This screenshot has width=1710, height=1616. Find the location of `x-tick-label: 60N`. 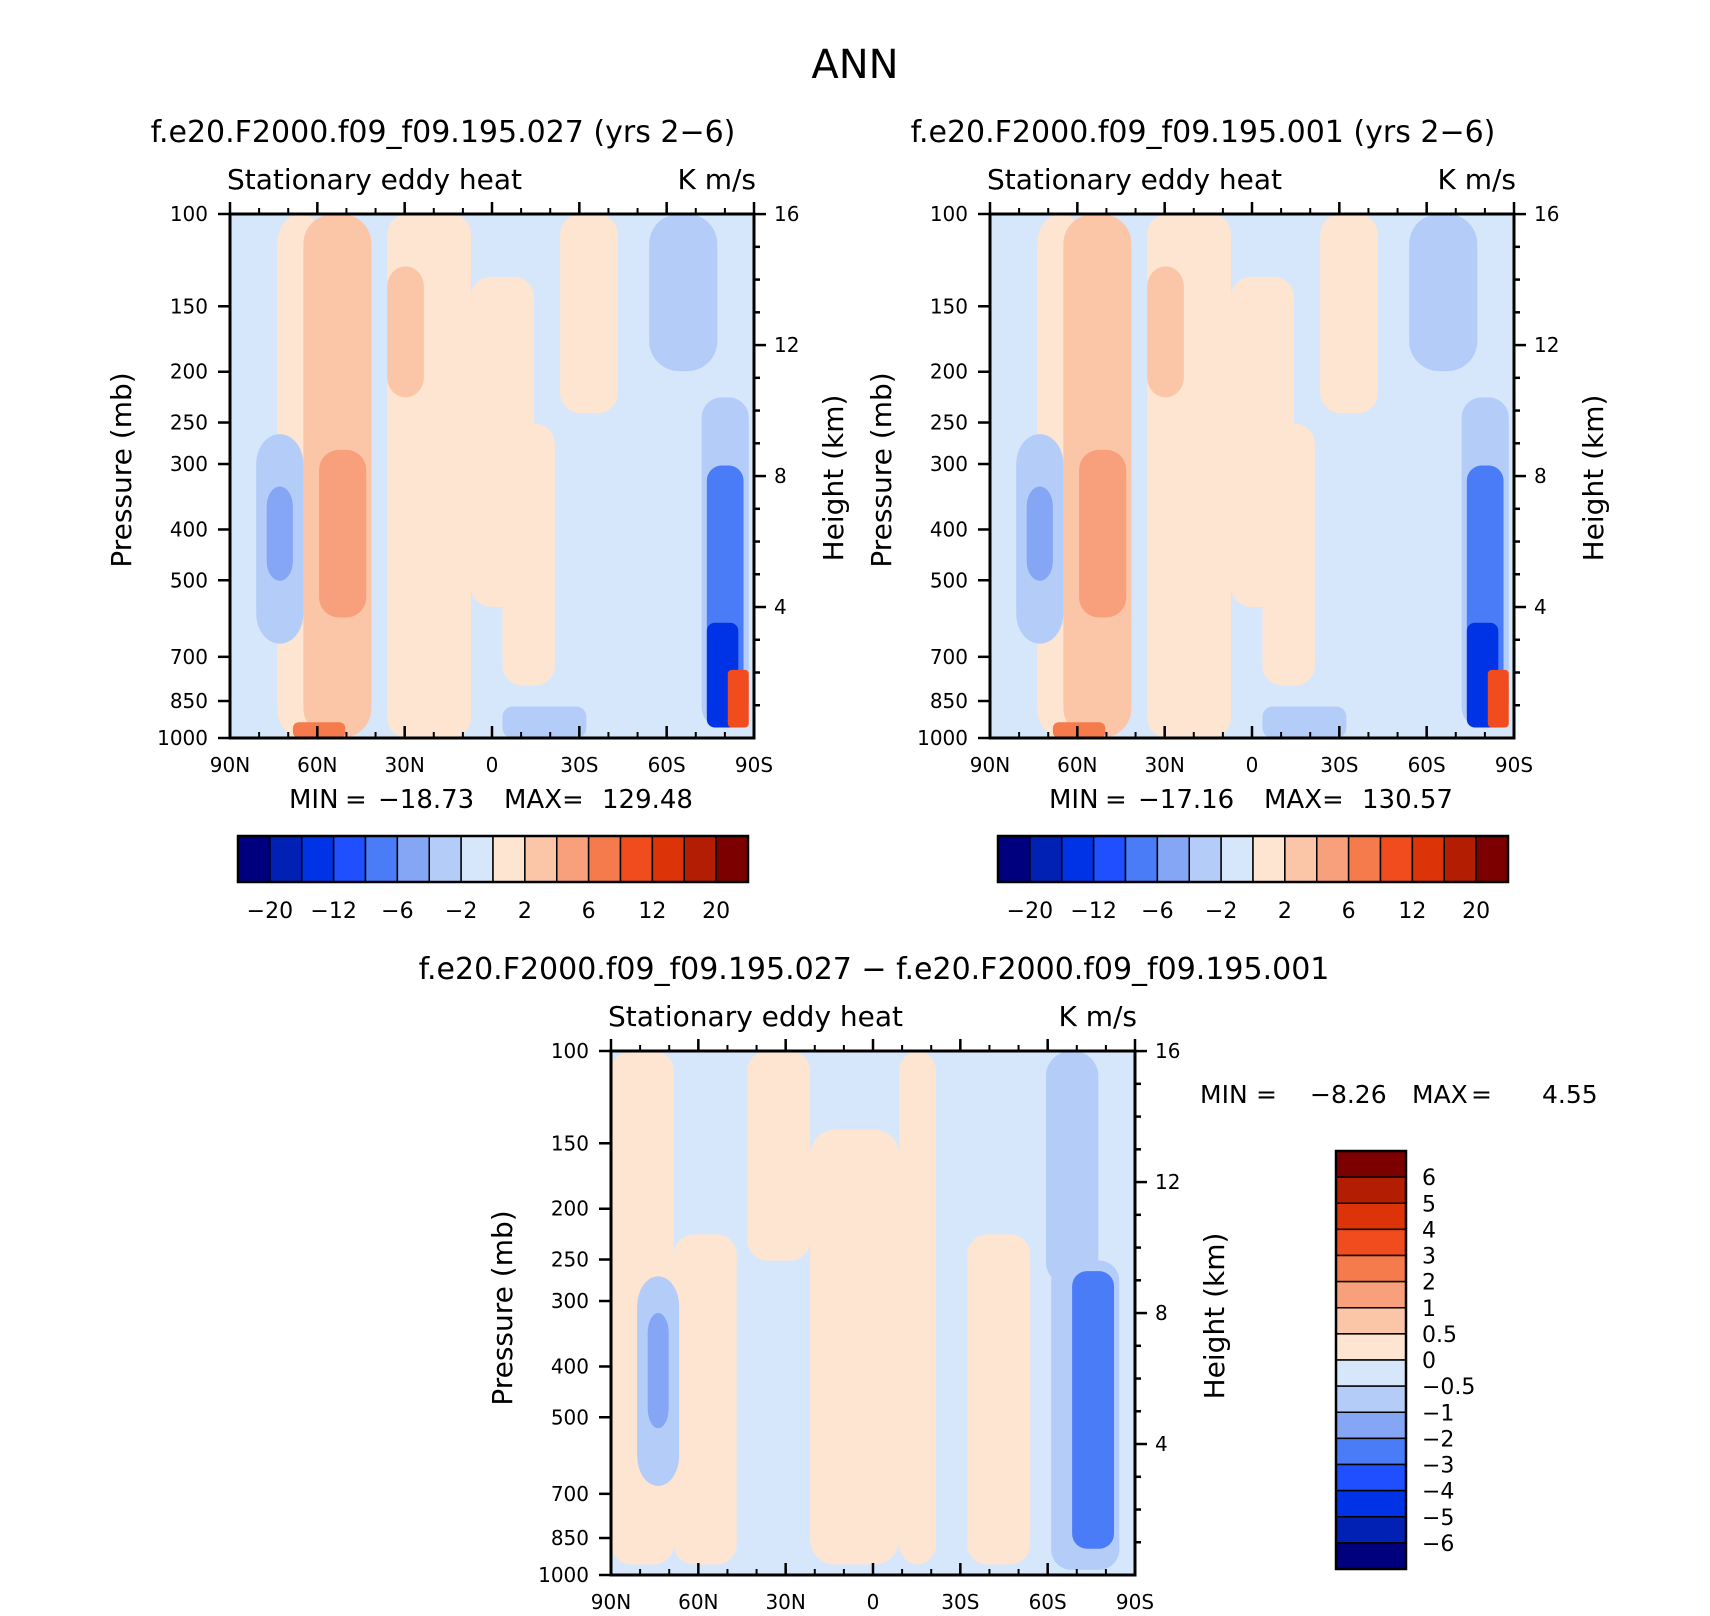

x-tick-label: 60N is located at coordinates (317, 765).